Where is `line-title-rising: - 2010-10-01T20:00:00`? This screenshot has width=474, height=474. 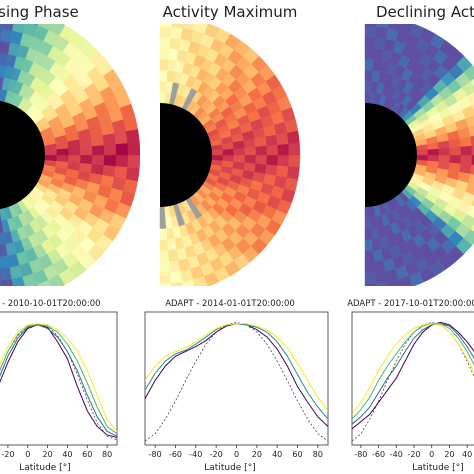
line-title-rising: - 2010-10-01T20:00:00 is located at coordinates (51, 304).